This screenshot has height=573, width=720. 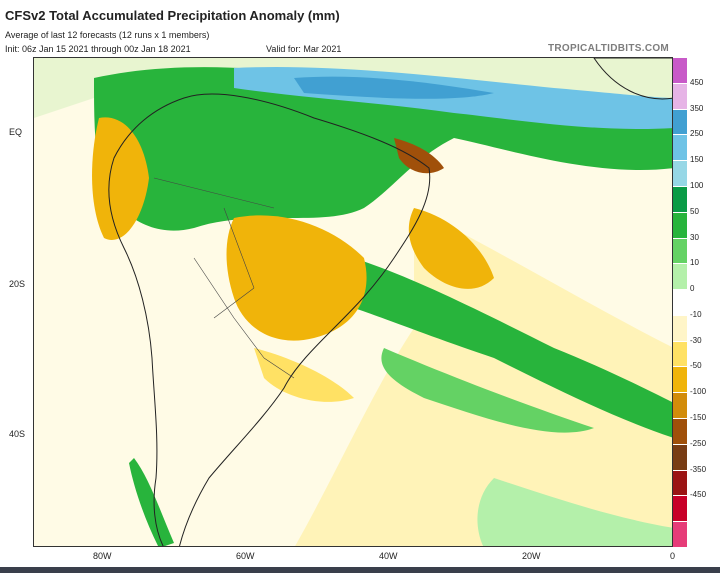 I want to click on la-plata-dry-anomaly, so click(x=304, y=375).